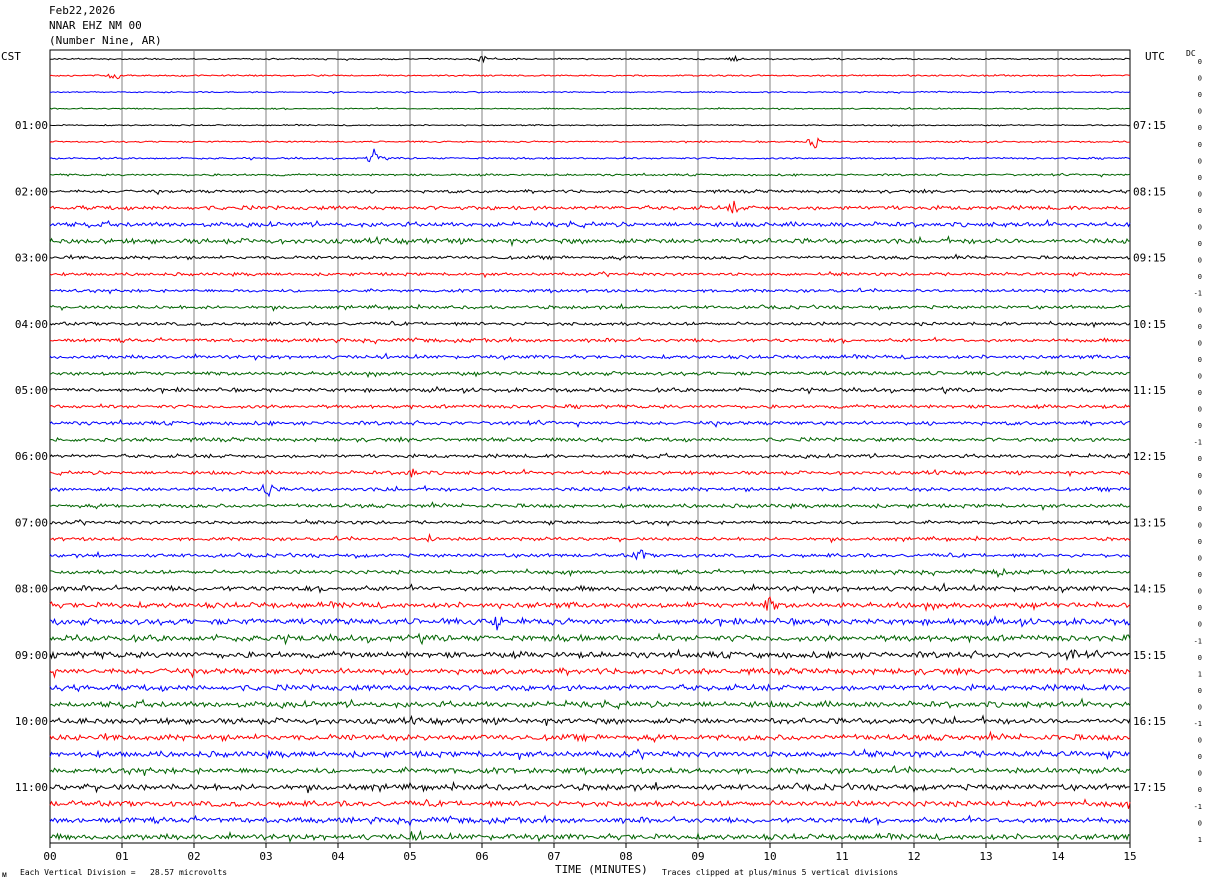  What do you see at coordinates (31, 721) in the screenshot?
I see `left-hour-label: 10:00` at bounding box center [31, 721].